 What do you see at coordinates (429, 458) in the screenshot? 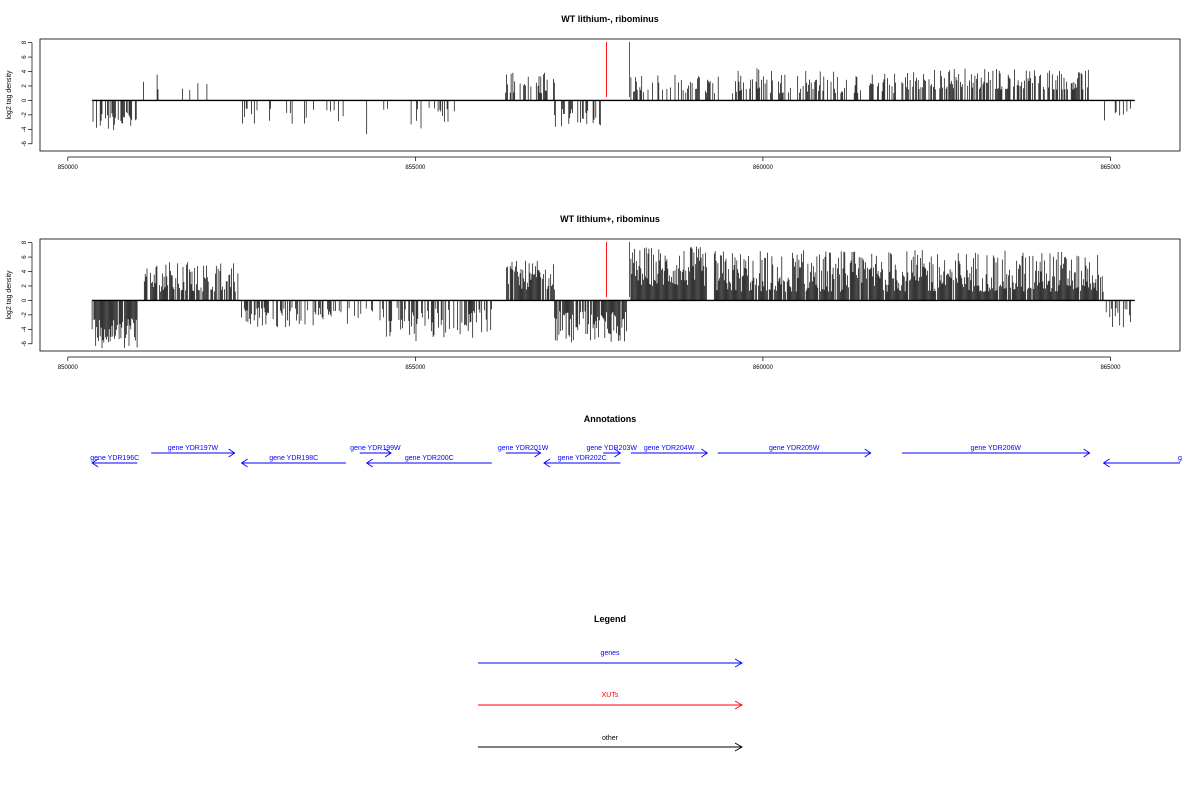
I see `gene-label: gene YDR200C` at bounding box center [429, 458].